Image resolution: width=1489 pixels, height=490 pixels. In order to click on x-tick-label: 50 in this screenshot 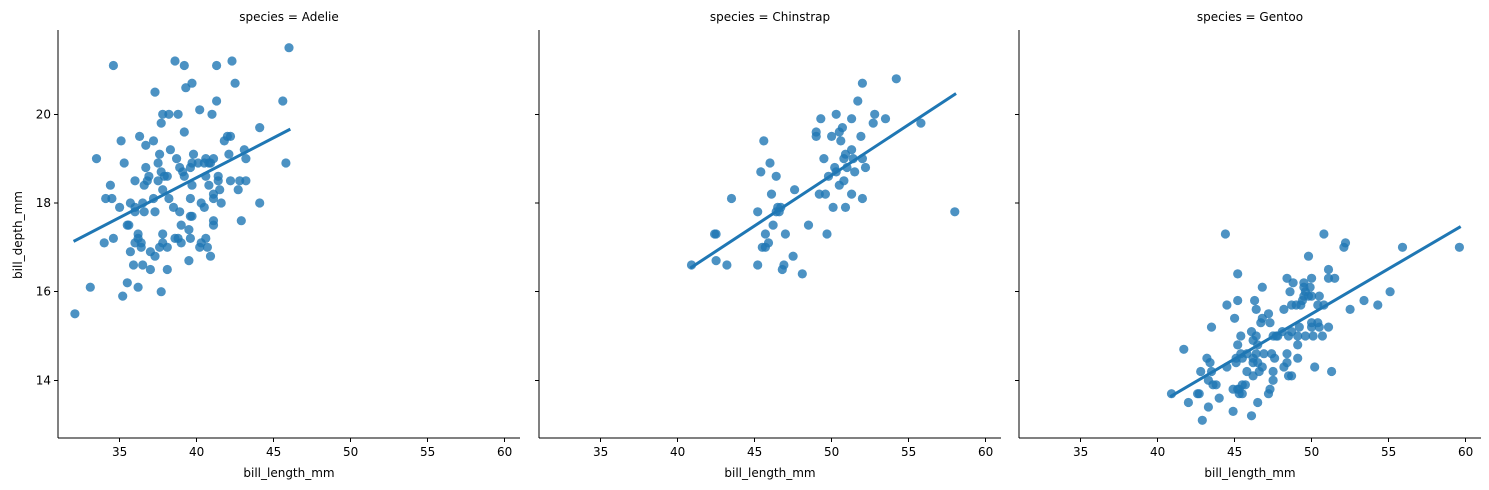, I will do `click(1311, 452)`.